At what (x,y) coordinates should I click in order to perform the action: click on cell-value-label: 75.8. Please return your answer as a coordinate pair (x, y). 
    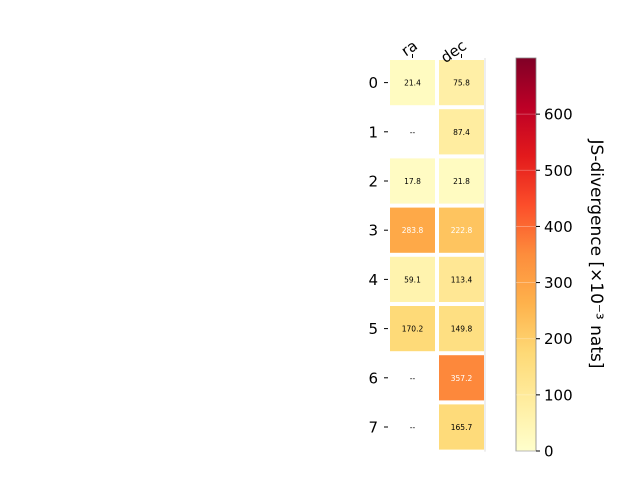
    Looking at the image, I should click on (461, 83).